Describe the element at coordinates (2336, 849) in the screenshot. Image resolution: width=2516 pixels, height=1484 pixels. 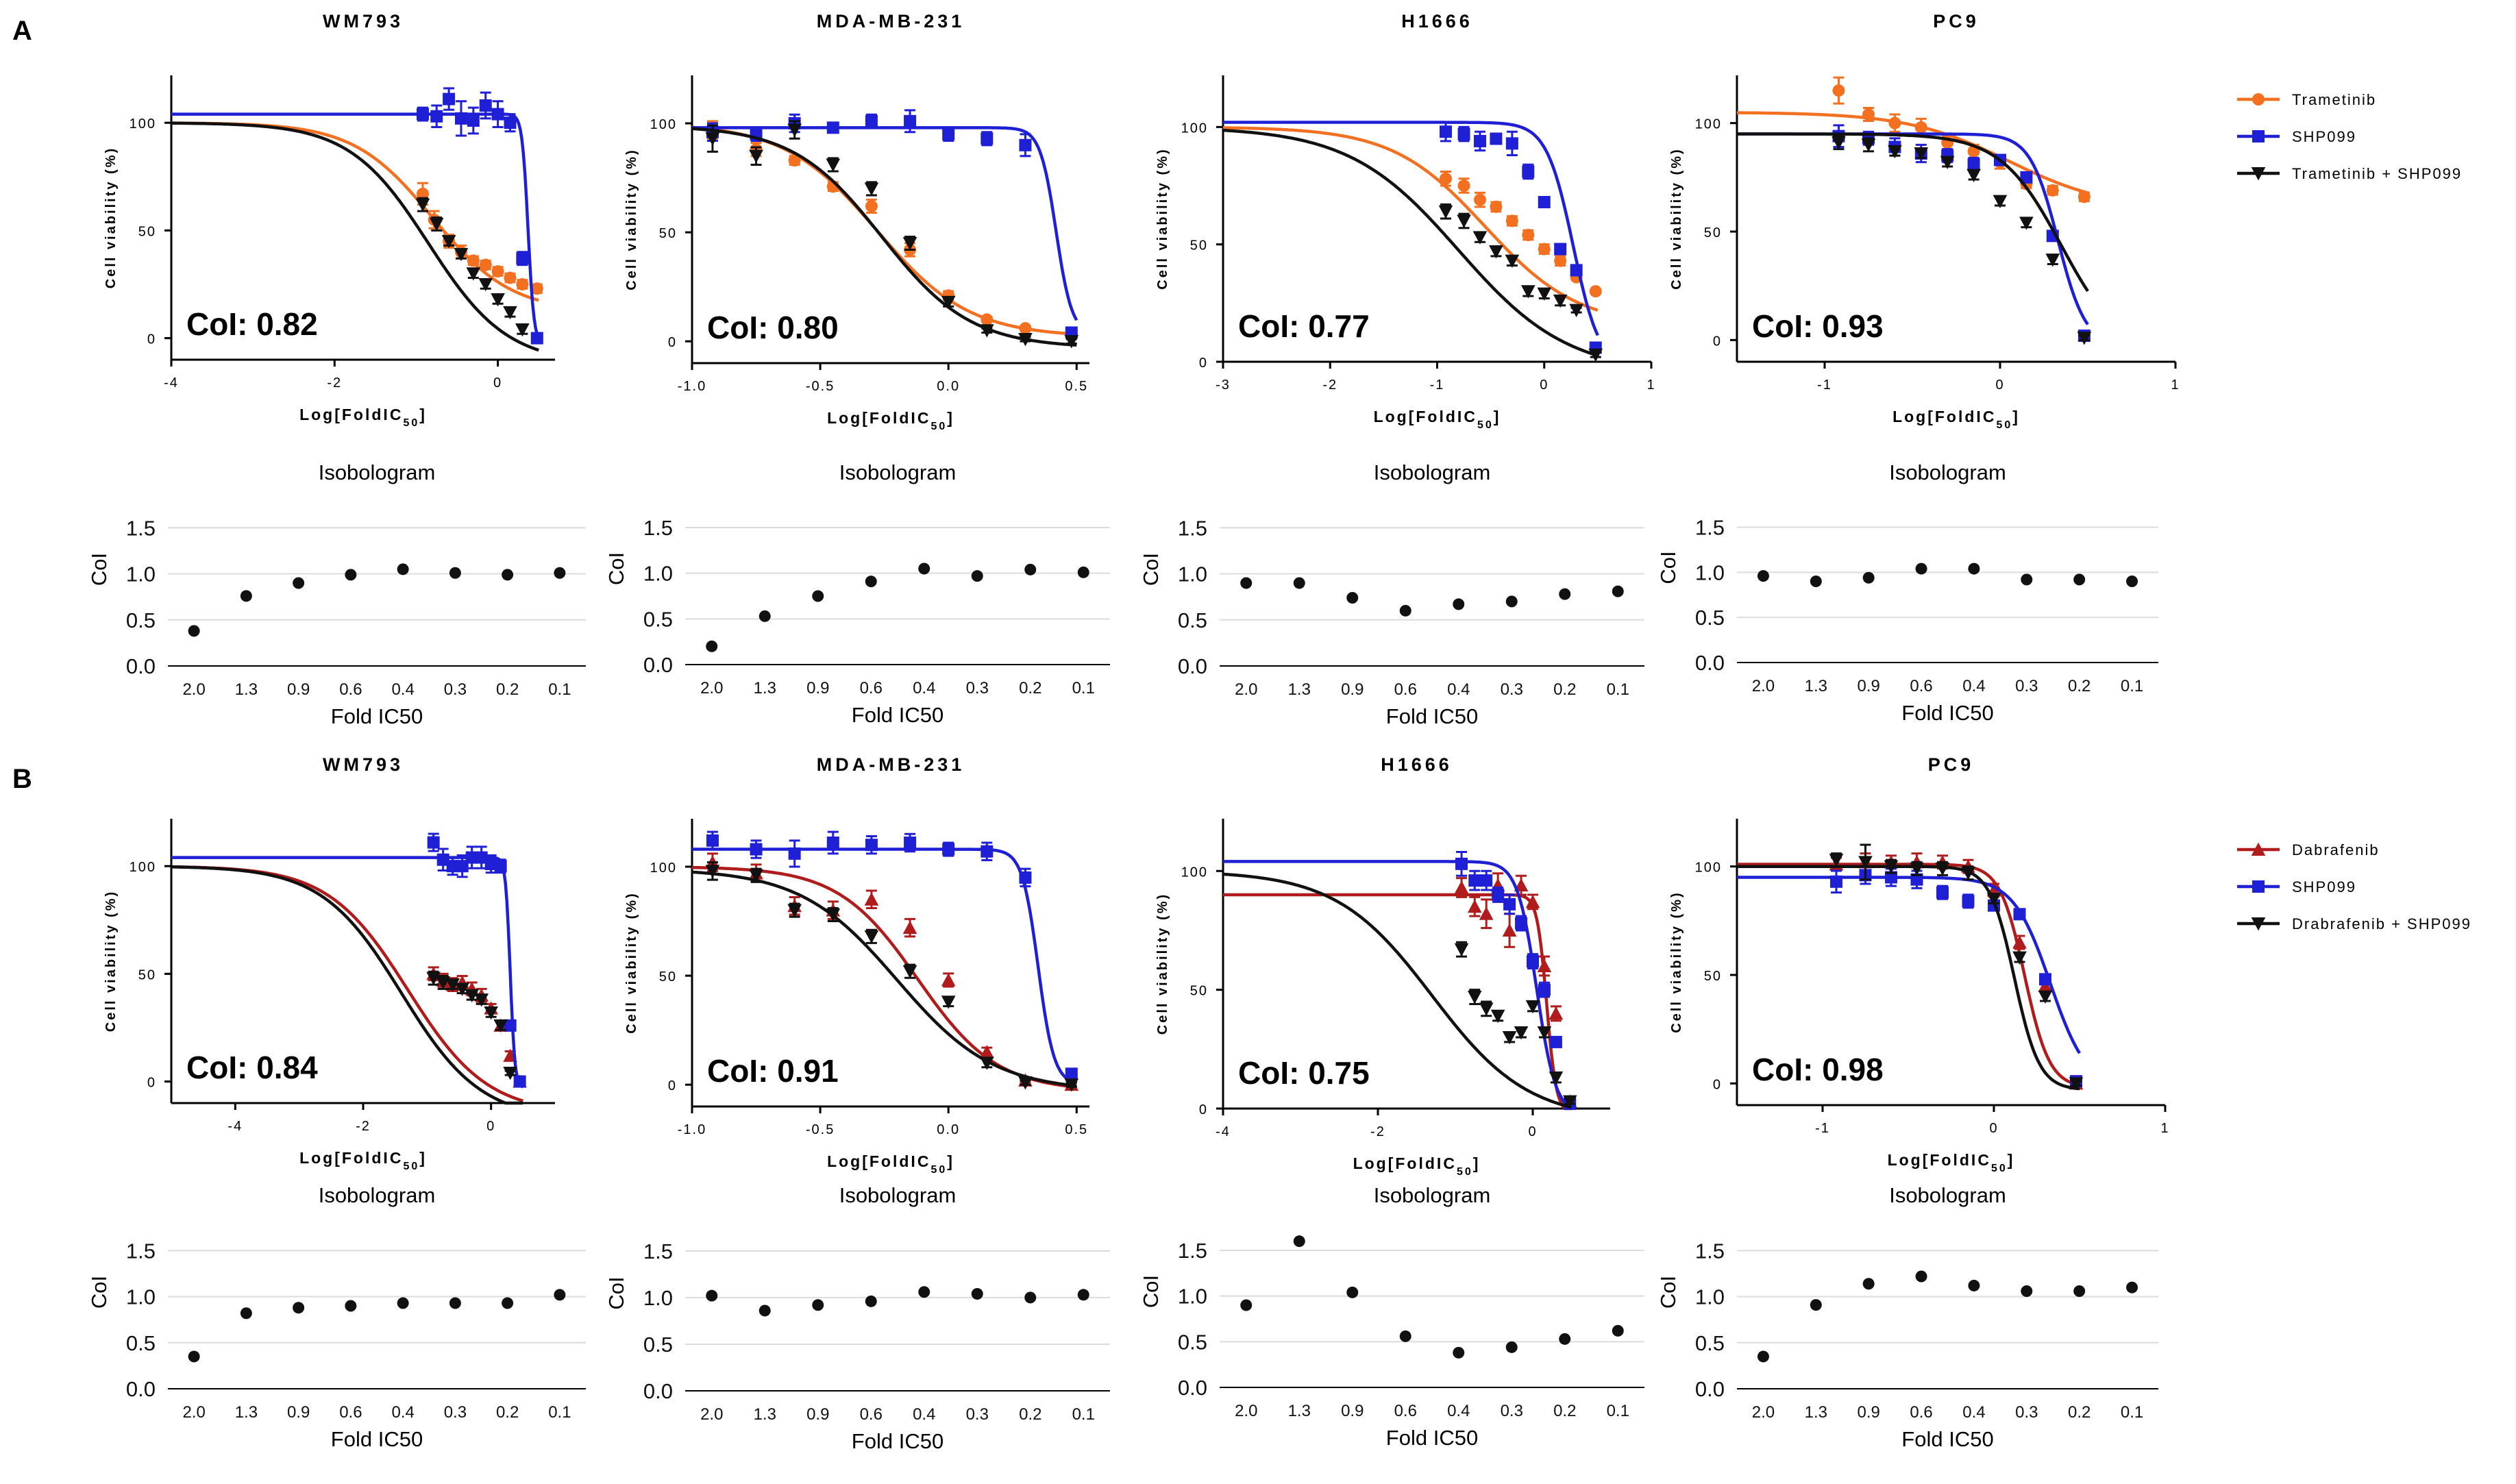
I see `legend-label: Dabrafenib` at that location.